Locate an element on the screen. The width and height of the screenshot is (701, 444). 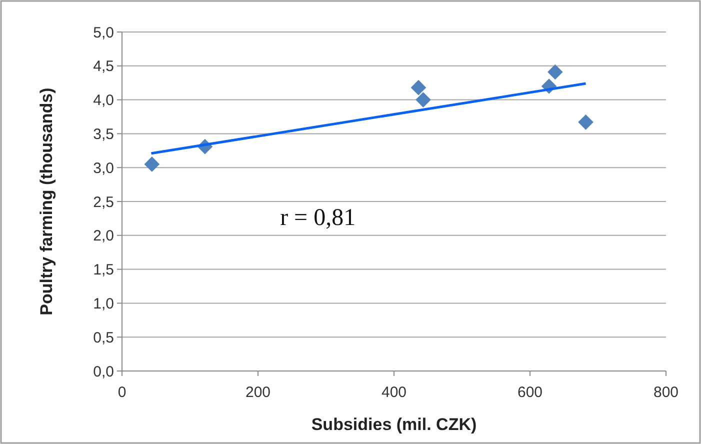
y-tick-label: 4,0 is located at coordinates (103, 101).